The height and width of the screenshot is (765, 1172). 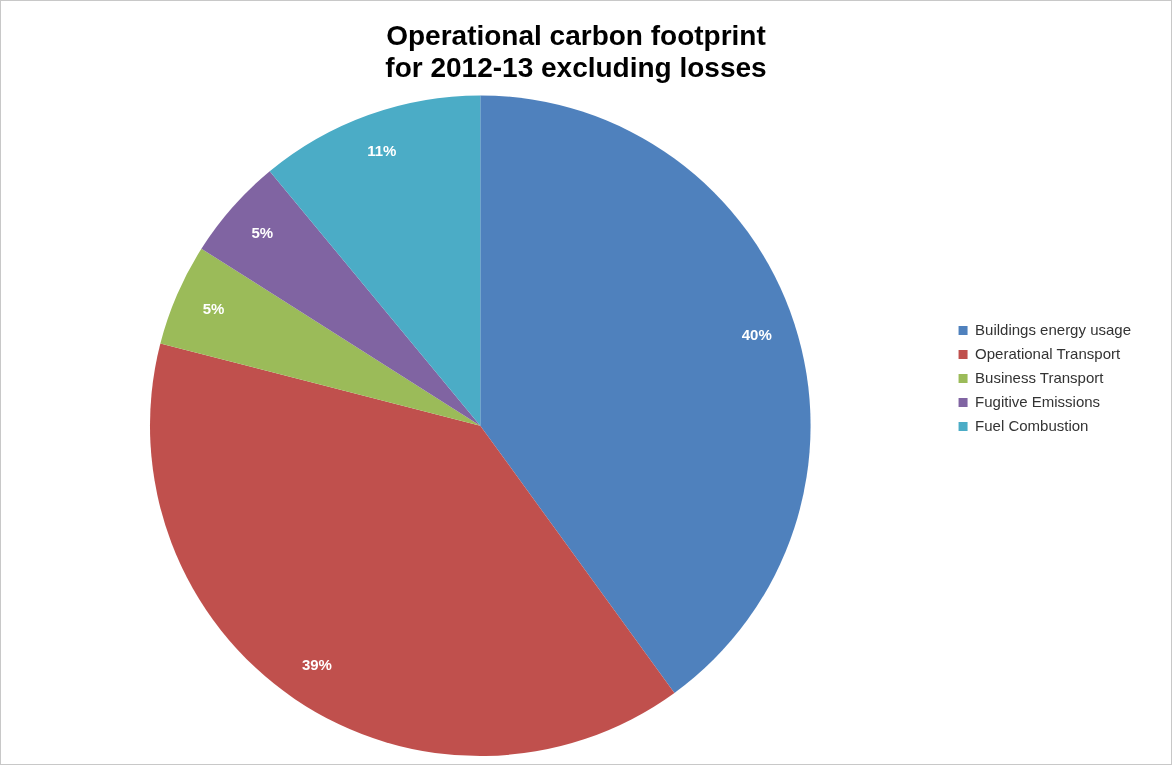 What do you see at coordinates (1040, 377) in the screenshot?
I see `legend-label: Business Transport` at bounding box center [1040, 377].